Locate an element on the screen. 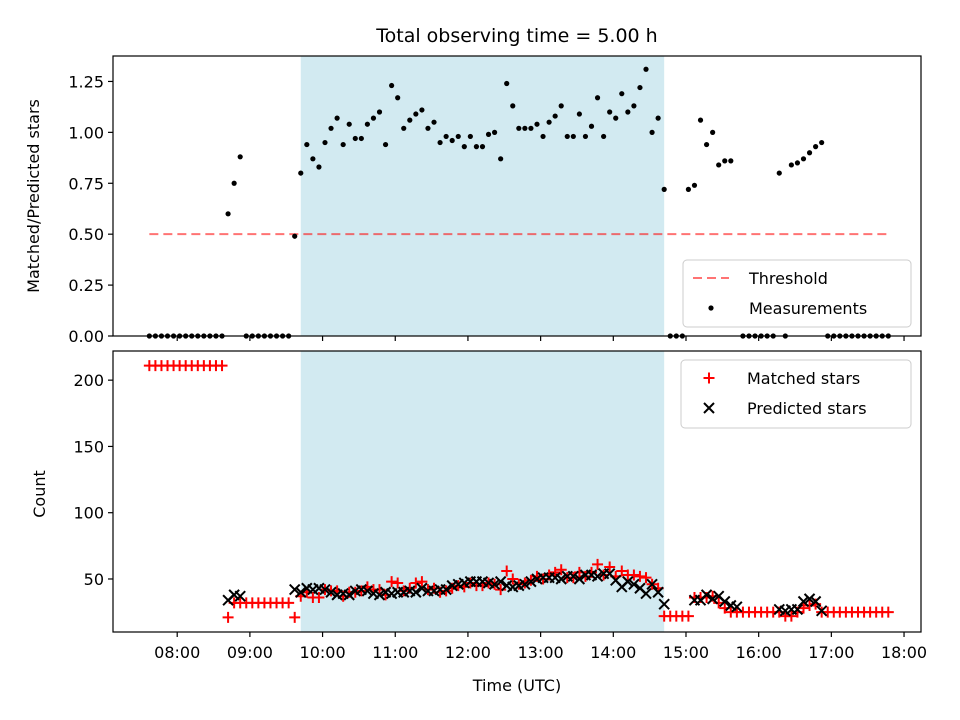 The image size is (960, 720). legend-label: Matched stars is located at coordinates (803, 378).